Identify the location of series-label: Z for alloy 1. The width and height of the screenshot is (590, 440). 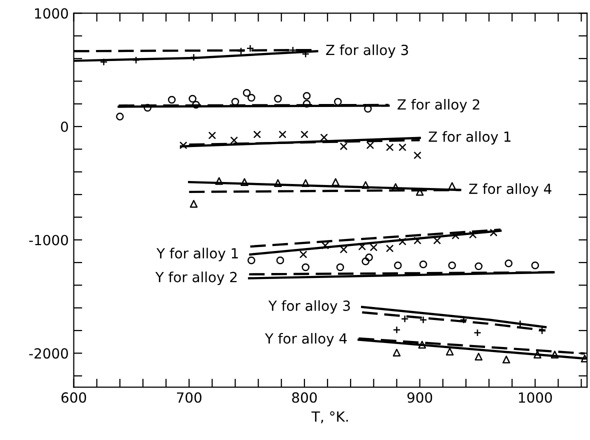
(469, 138).